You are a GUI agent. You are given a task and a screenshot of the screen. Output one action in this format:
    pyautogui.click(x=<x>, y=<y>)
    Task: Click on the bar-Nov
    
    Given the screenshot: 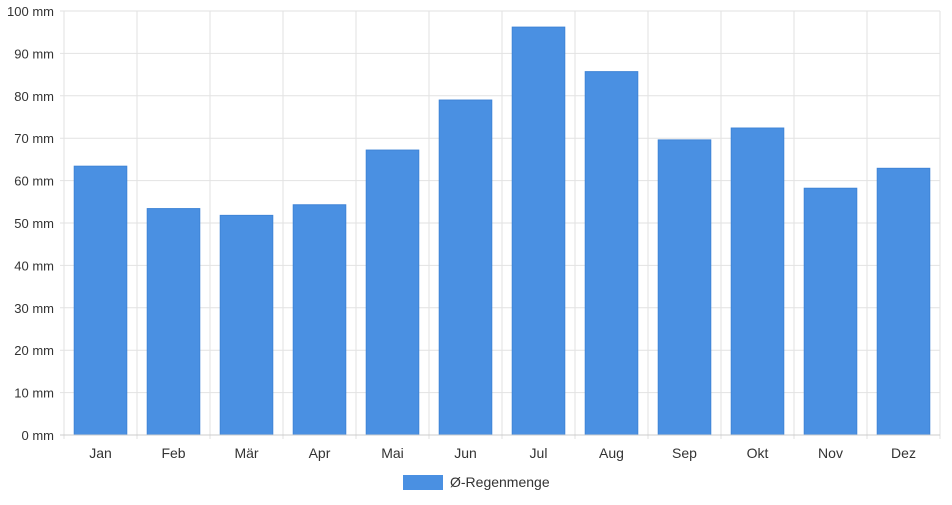 What is the action you would take?
    pyautogui.click(x=830, y=311)
    